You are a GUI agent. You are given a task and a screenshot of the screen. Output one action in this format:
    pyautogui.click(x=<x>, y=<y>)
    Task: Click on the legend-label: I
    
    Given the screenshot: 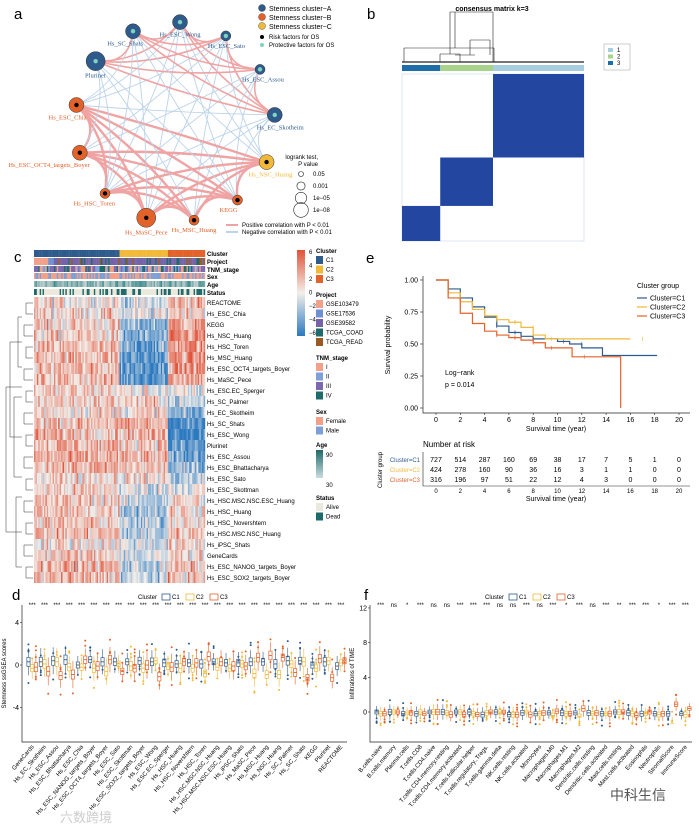 What is the action you would take?
    pyautogui.click(x=327, y=368)
    